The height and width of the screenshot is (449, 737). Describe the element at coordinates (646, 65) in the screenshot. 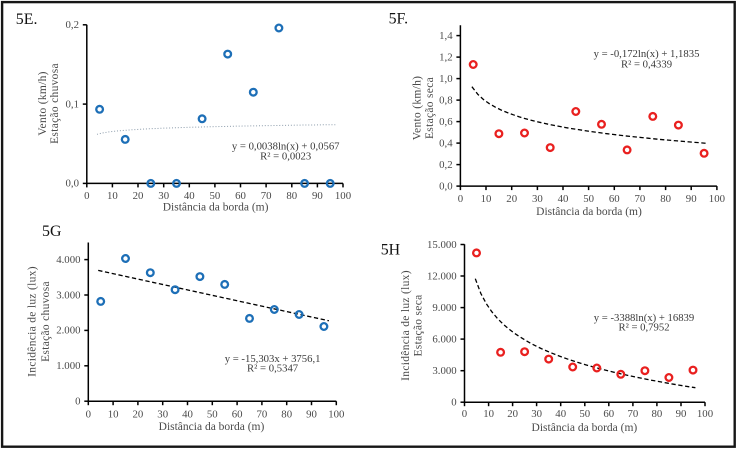

I see `svg-text: R² = 0,4339` at that location.